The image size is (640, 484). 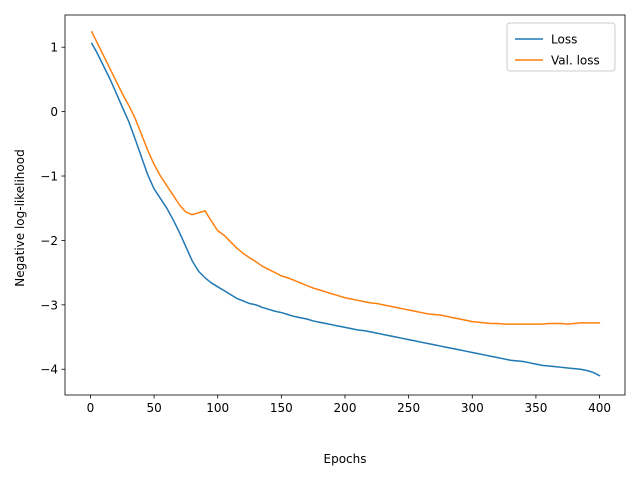 What do you see at coordinates (49, 177) in the screenshot?
I see `y-tick-label: −1` at bounding box center [49, 177].